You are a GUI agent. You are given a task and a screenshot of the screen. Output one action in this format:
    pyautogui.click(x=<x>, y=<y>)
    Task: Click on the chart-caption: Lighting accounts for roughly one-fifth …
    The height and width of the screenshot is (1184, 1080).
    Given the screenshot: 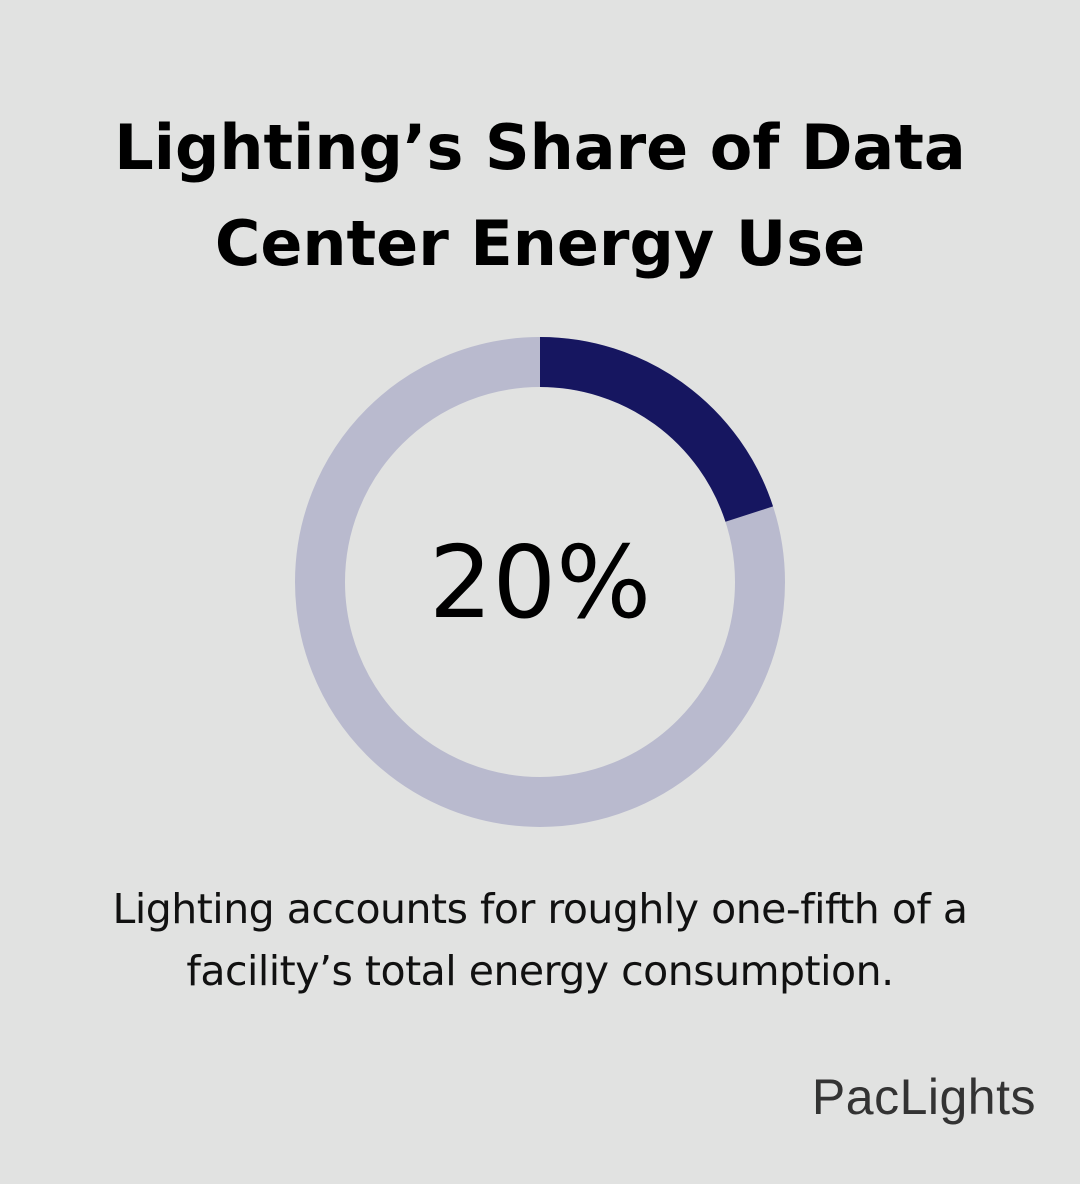 What is the action you would take?
    pyautogui.click(x=540, y=940)
    